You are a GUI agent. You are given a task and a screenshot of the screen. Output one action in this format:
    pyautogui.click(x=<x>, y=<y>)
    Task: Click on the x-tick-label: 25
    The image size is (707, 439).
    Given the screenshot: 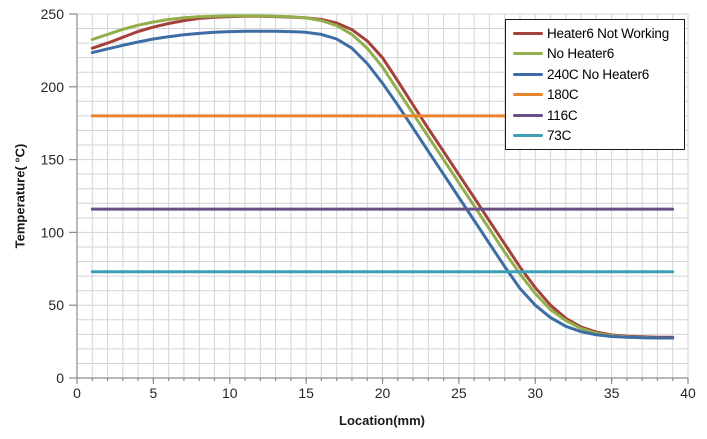 What is the action you would take?
    pyautogui.click(x=459, y=393)
    